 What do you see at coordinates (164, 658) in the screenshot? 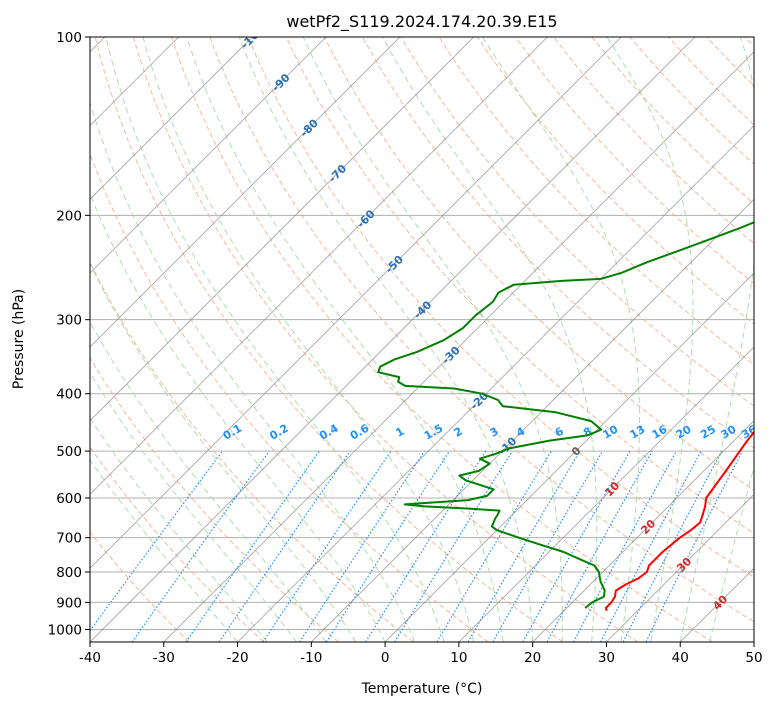
I see `x-tick-label: -30` at bounding box center [164, 658].